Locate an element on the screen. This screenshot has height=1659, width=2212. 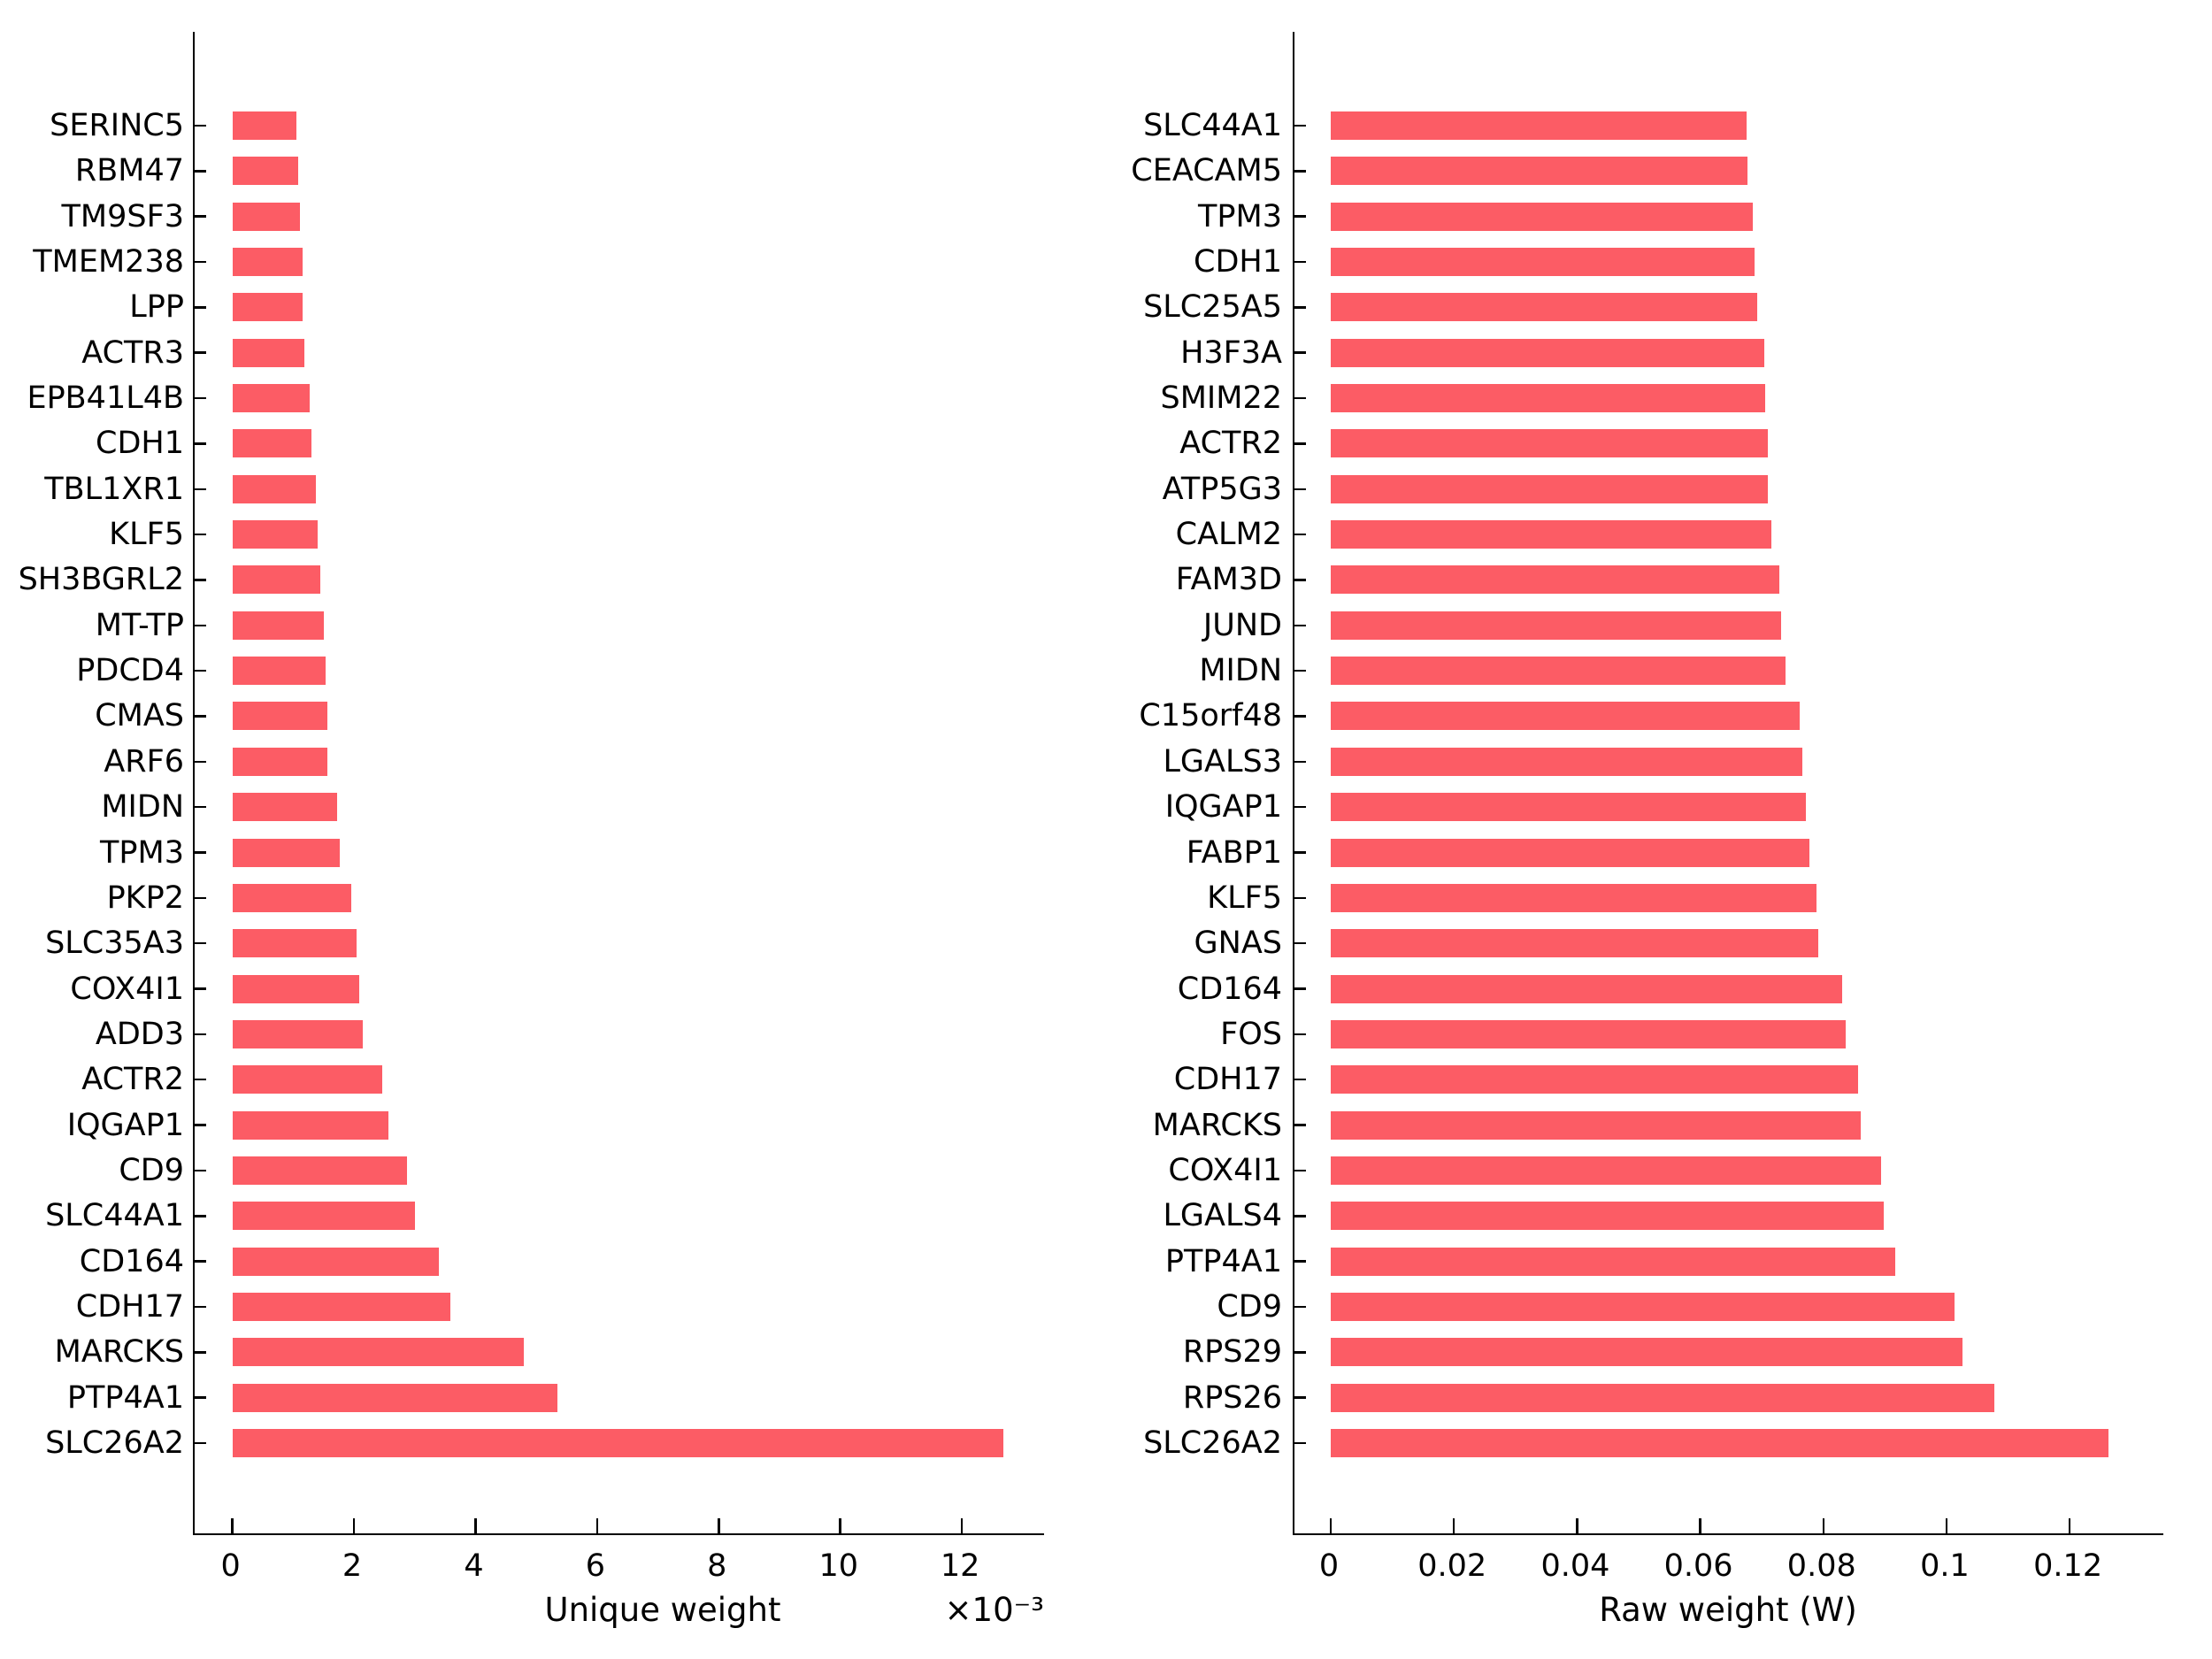
bar-SMIM22 is located at coordinates (1548, 399).